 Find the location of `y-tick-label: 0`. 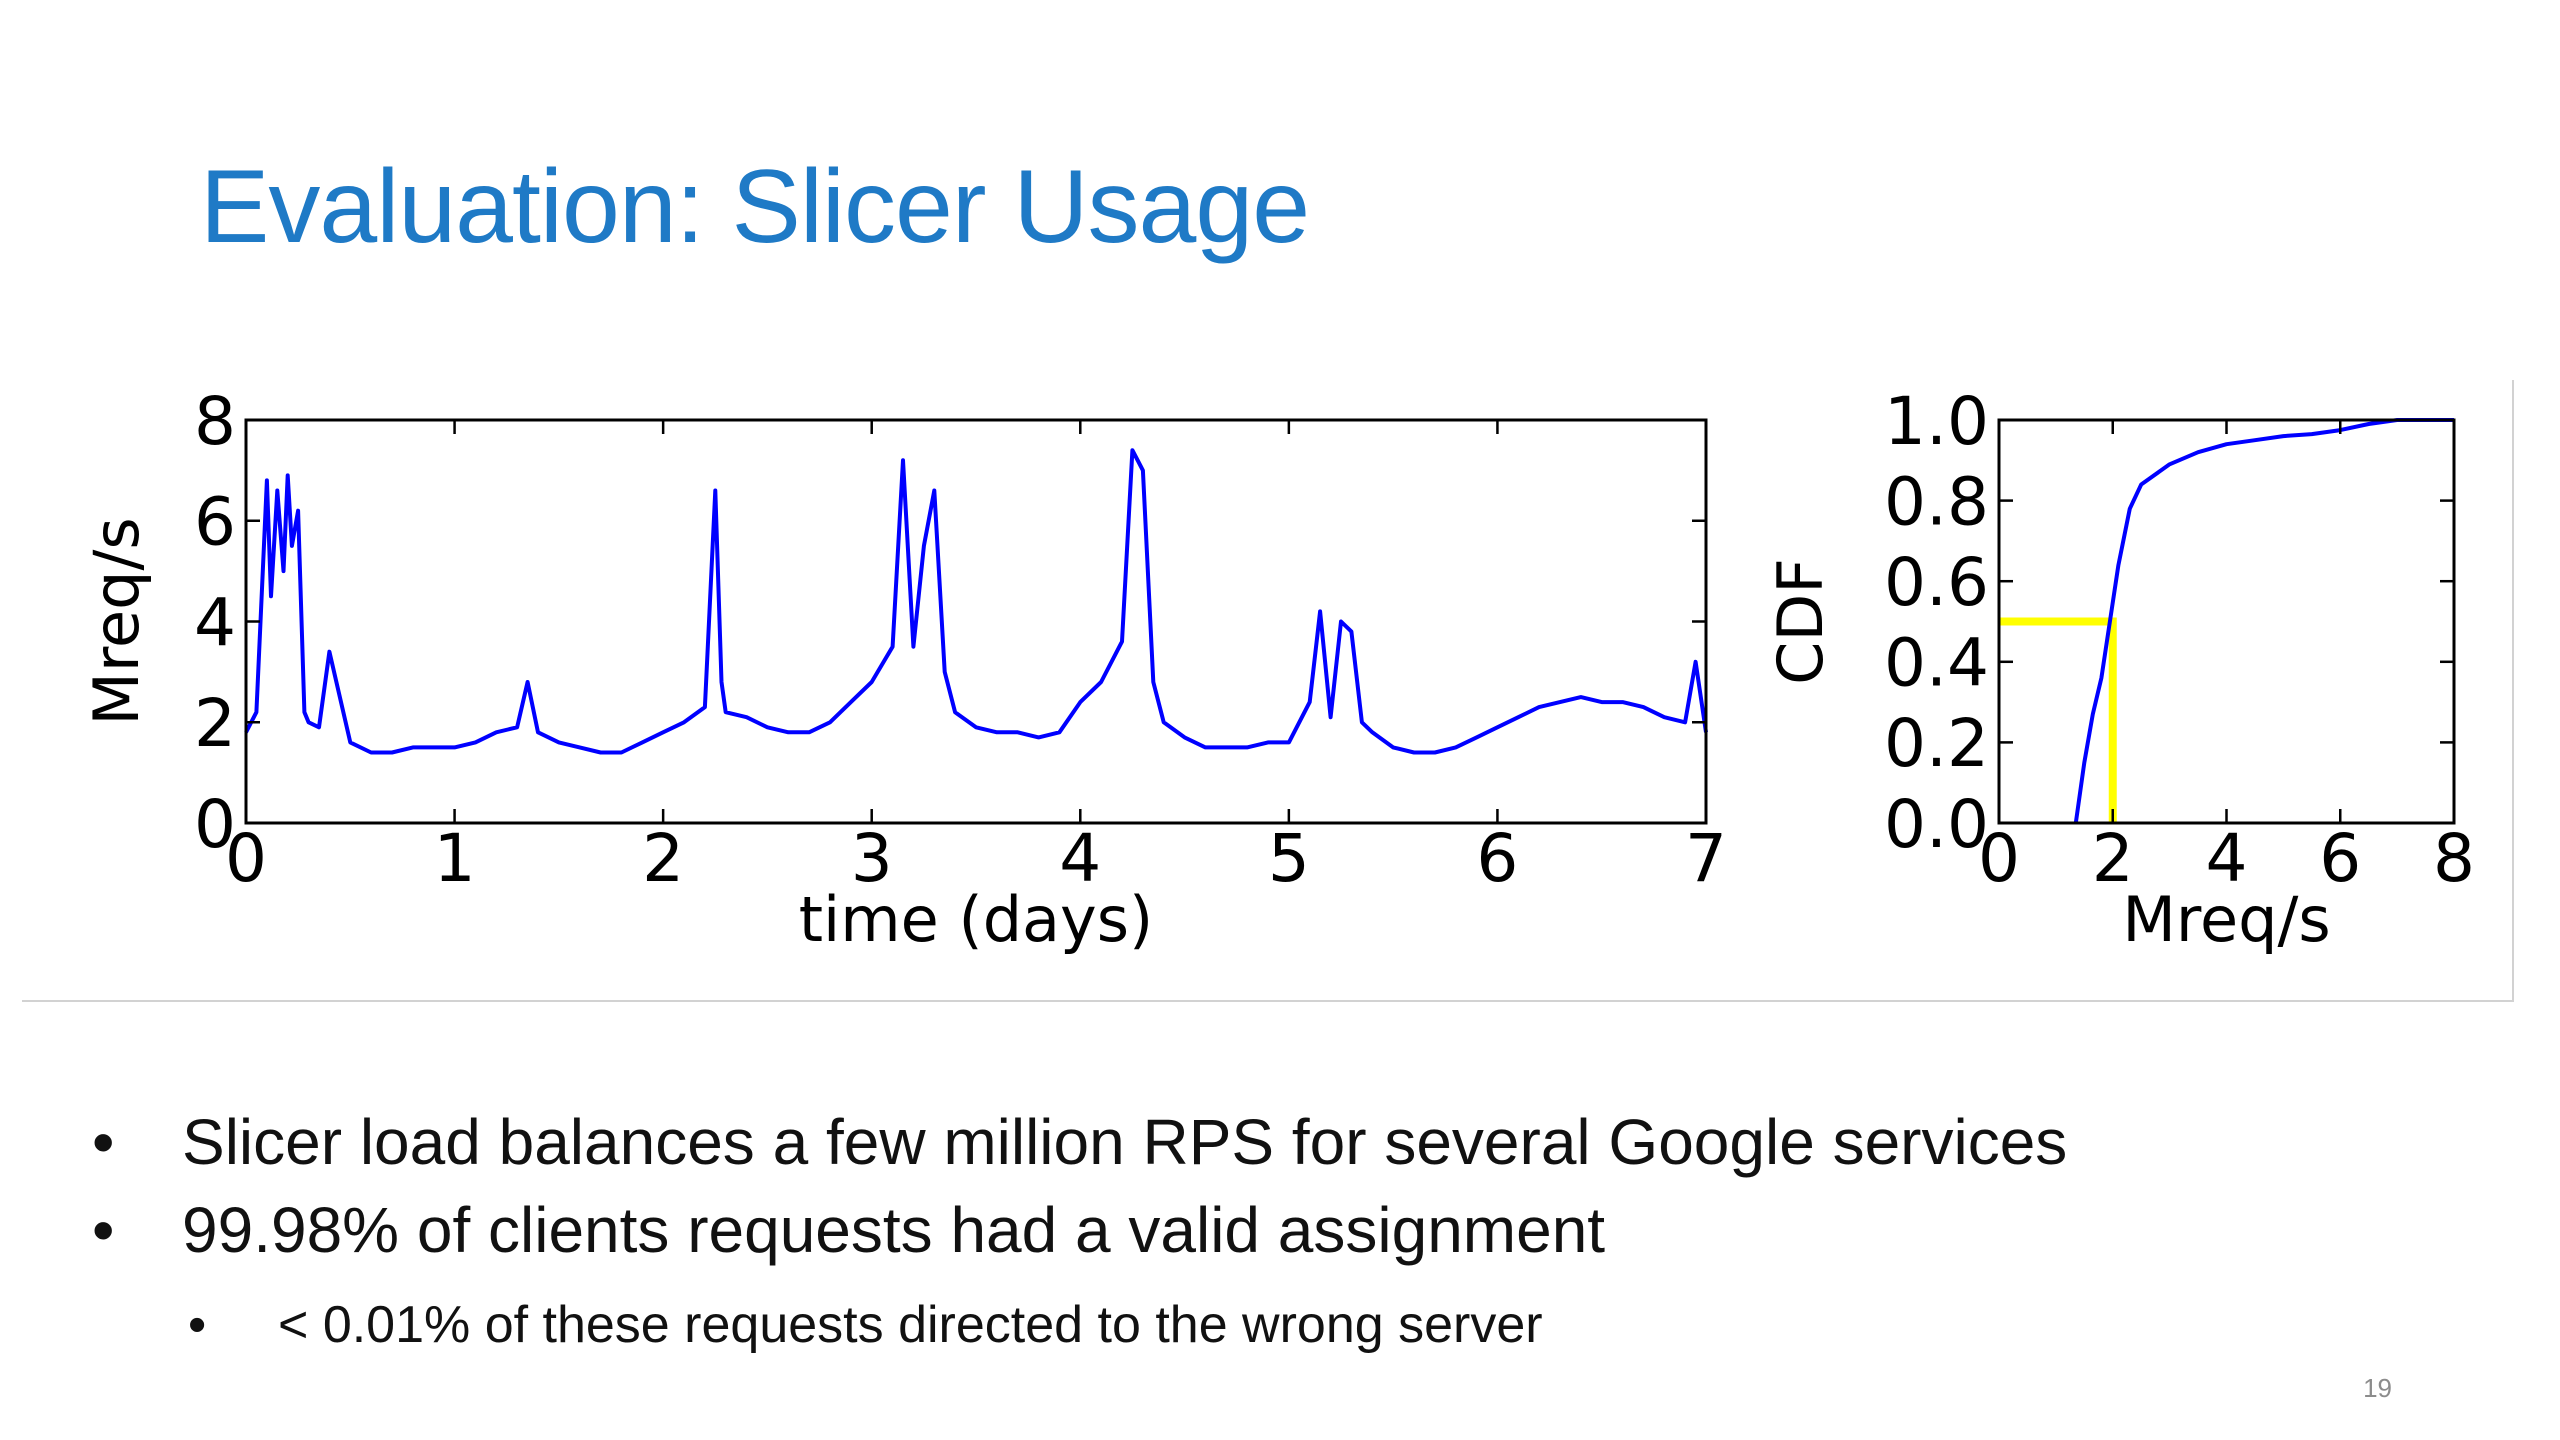

y-tick-label: 0 is located at coordinates (215, 824).